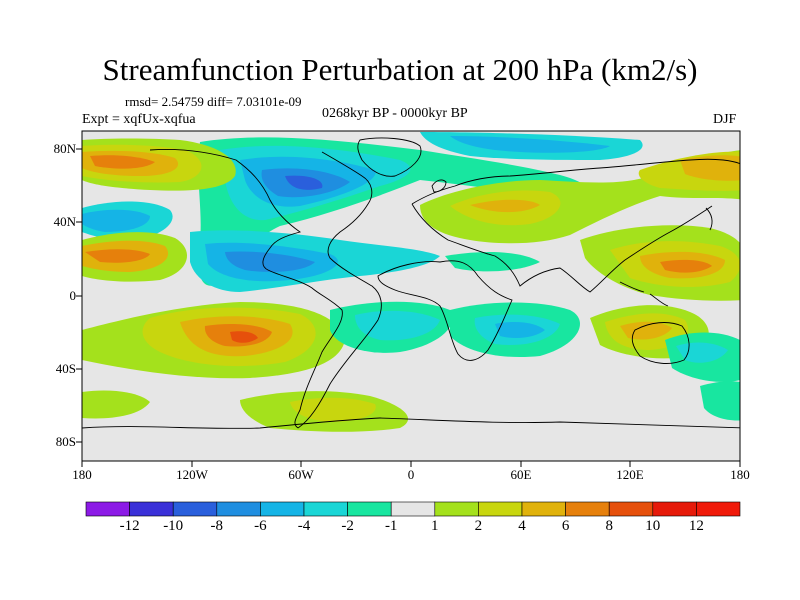 The width and height of the screenshot is (800, 600). Describe the element at coordinates (65, 441) in the screenshot. I see `y-tick-label: 80S` at that location.